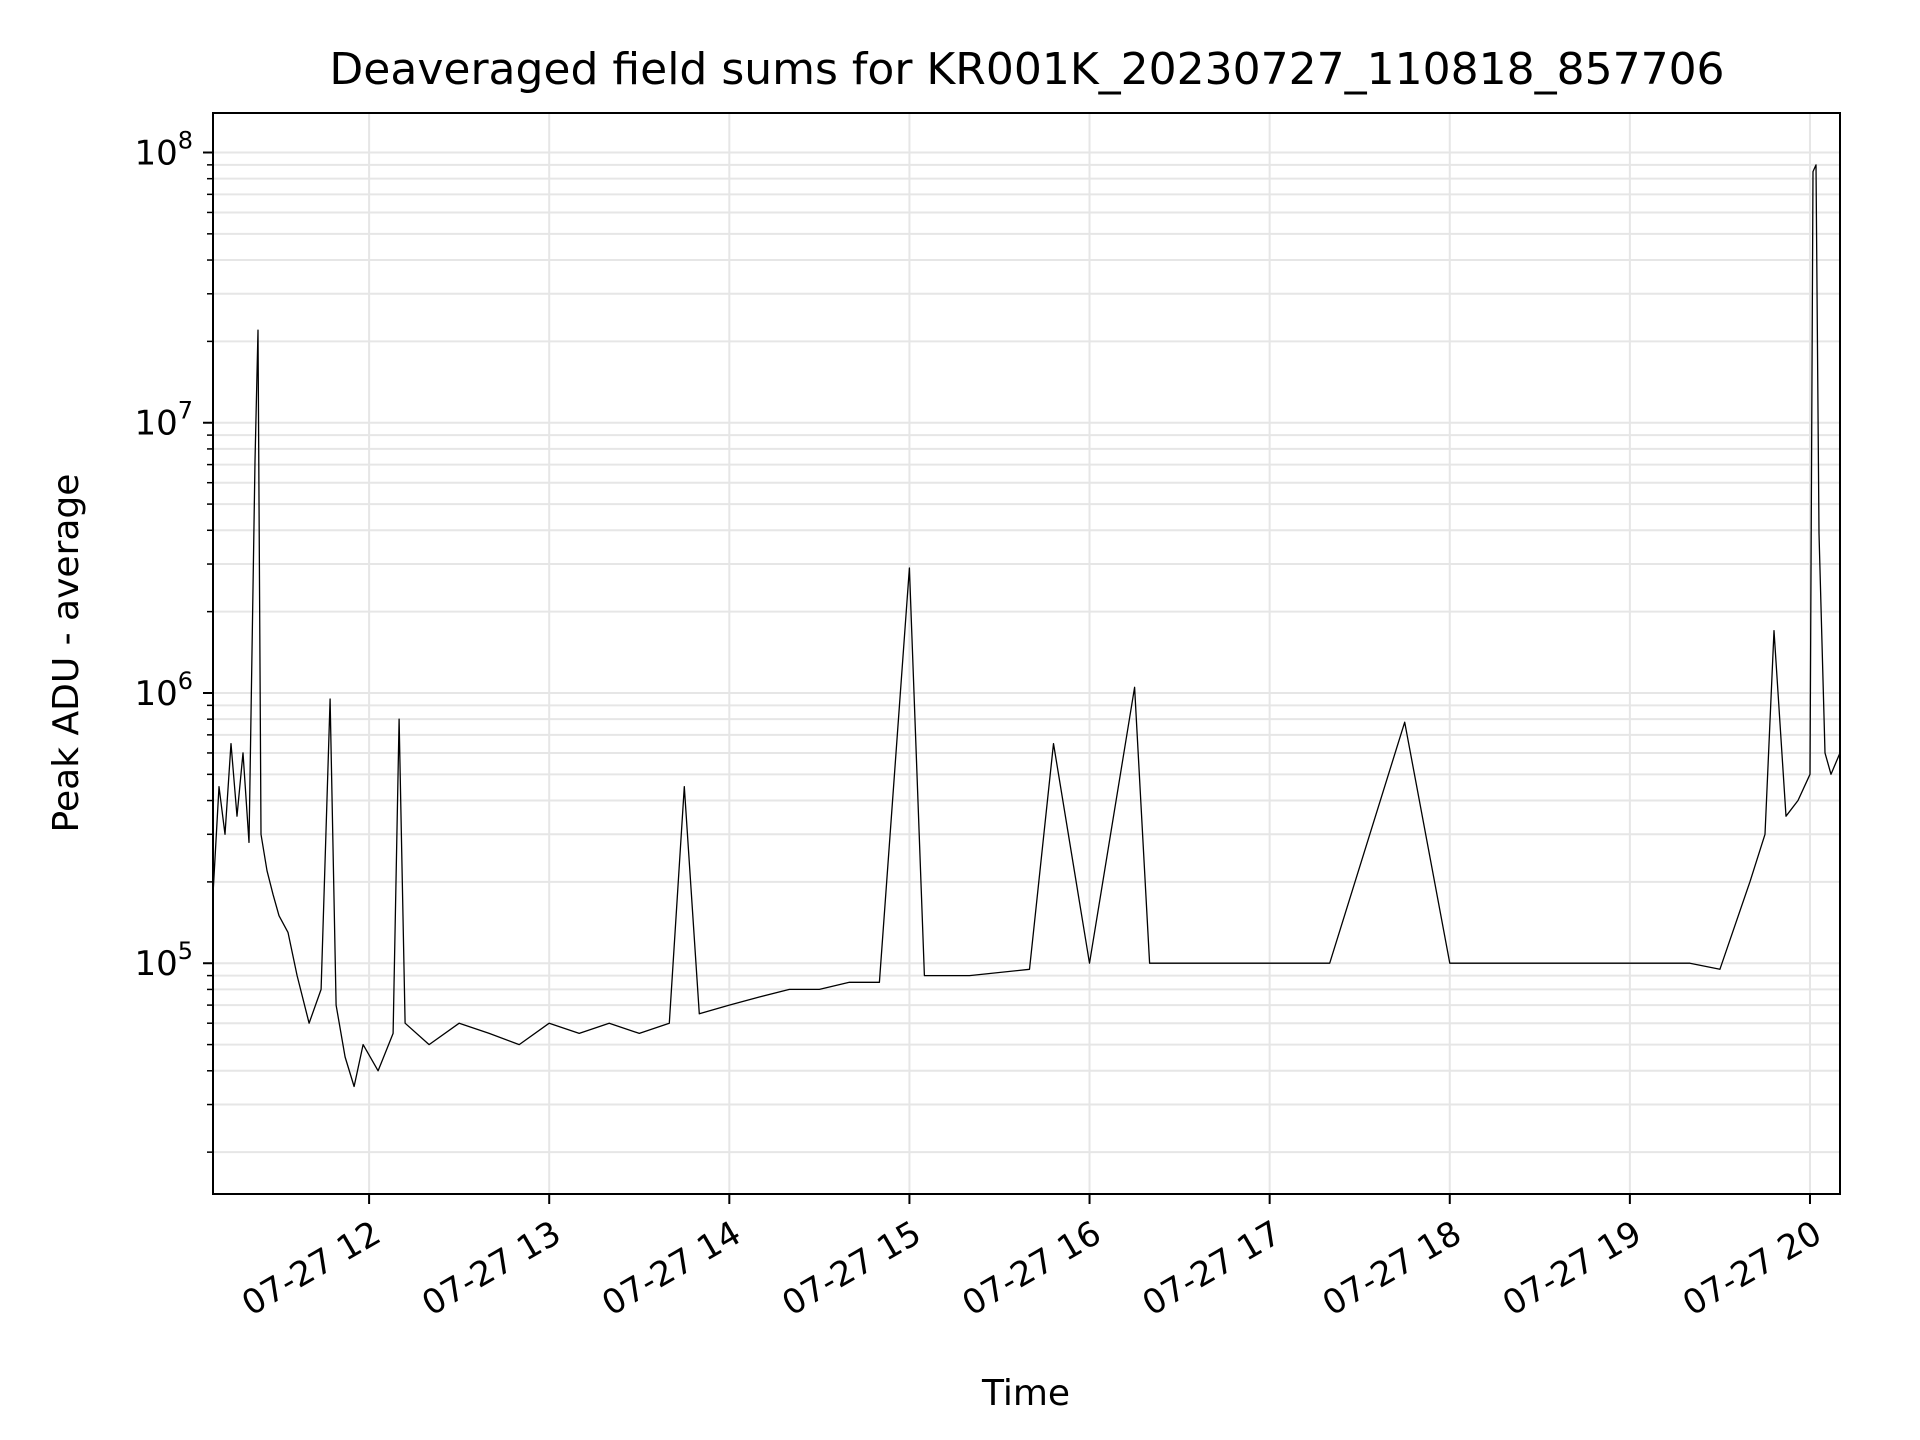  I want to click on y-tick-label: 10⁵, so click(163, 960).